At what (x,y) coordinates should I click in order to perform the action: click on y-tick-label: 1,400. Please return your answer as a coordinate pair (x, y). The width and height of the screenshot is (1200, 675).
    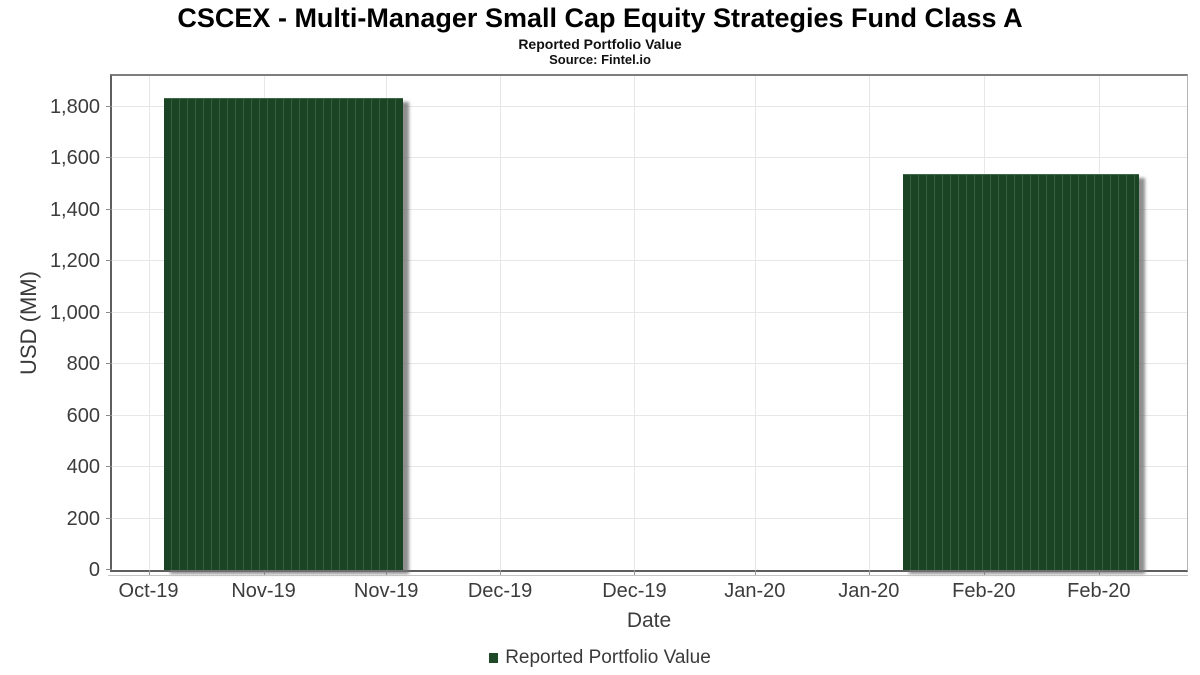
    Looking at the image, I should click on (74, 209).